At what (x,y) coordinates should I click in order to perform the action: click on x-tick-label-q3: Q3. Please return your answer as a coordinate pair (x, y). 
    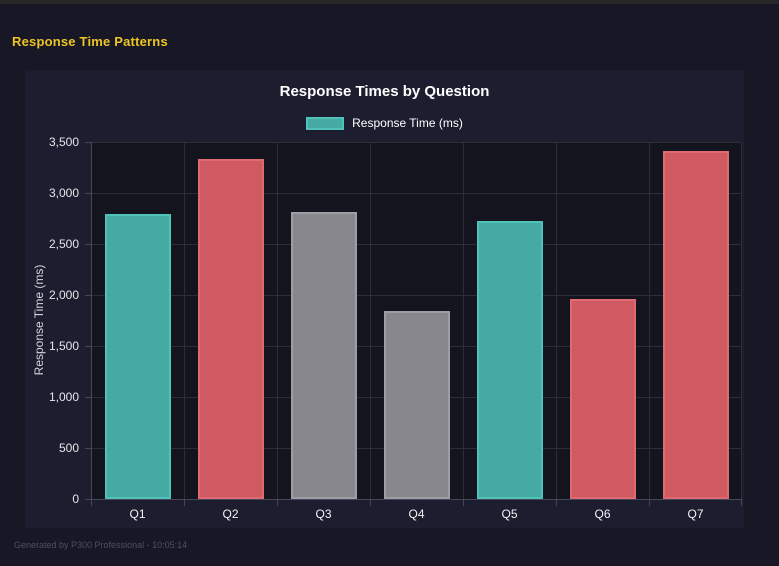
    Looking at the image, I should click on (323, 514).